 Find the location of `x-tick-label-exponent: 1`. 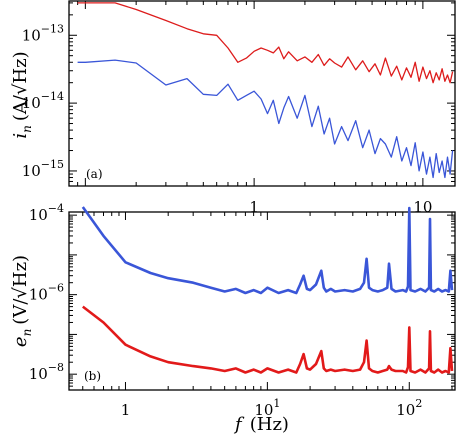

x-tick-label-exponent: 1 is located at coordinates (276, 403).